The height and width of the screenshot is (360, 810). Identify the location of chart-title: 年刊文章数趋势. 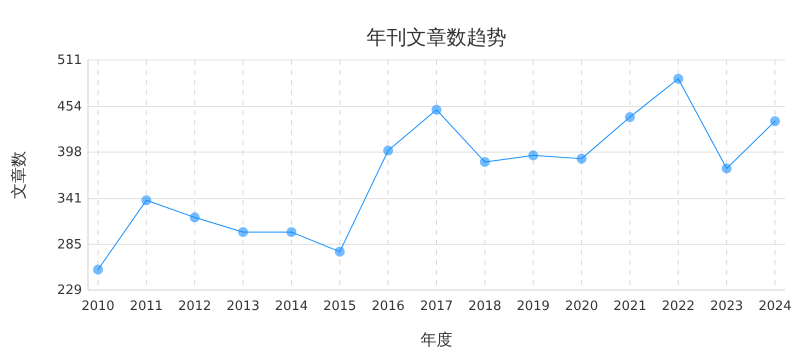
(436, 37).